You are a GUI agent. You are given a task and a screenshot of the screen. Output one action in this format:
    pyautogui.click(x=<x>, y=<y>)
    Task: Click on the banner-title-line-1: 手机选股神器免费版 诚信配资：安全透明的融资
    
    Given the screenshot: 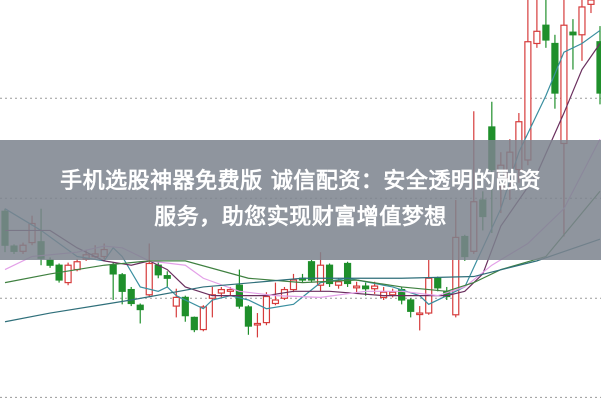 What is the action you would take?
    pyautogui.click(x=300, y=181)
    